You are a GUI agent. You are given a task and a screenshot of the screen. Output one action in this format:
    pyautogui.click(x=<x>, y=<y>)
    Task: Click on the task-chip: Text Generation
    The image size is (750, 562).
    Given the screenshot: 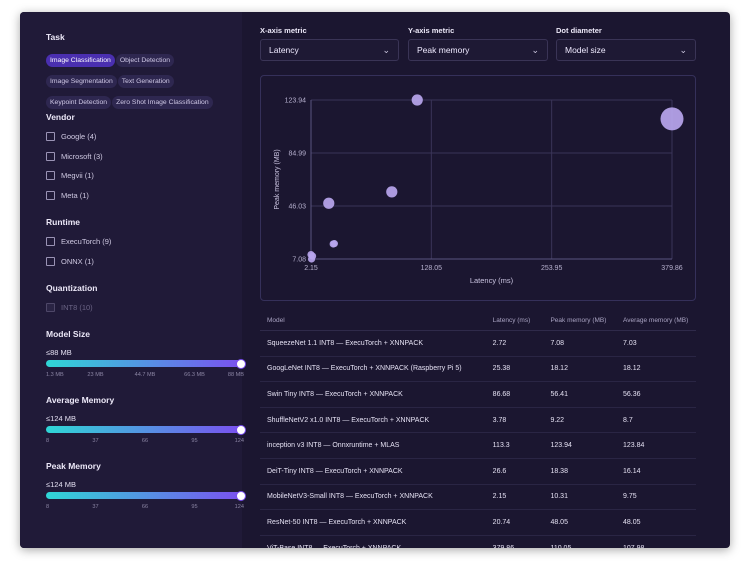 What is the action you would take?
    pyautogui.click(x=145, y=81)
    